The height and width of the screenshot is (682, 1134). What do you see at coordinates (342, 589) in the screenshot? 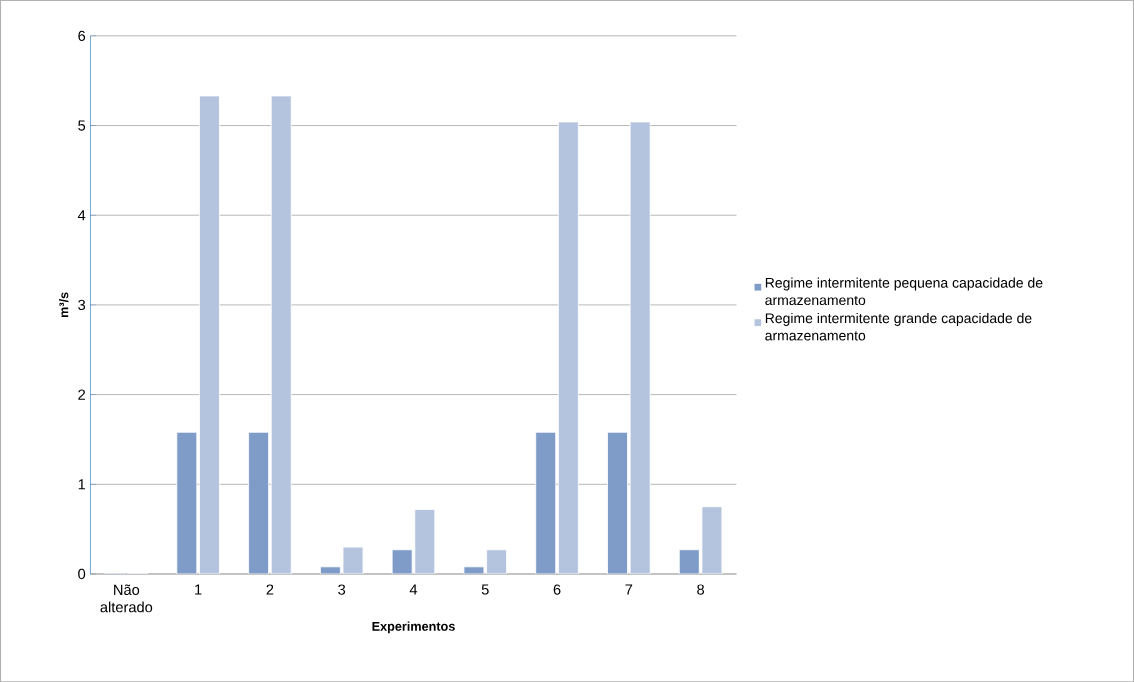
I see `x-tick-label: 3` at bounding box center [342, 589].